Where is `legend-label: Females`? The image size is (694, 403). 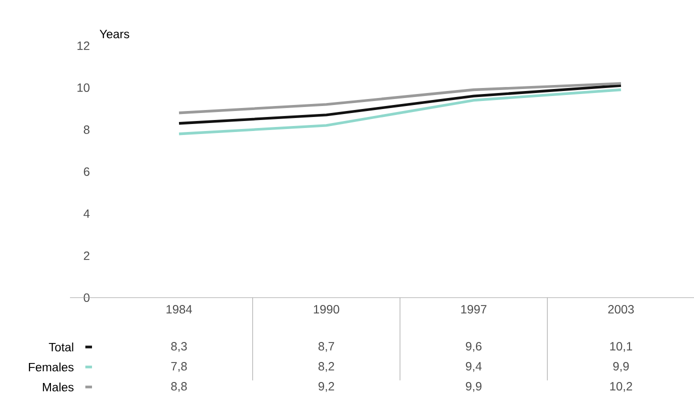 legend-label: Females is located at coordinates (51, 367).